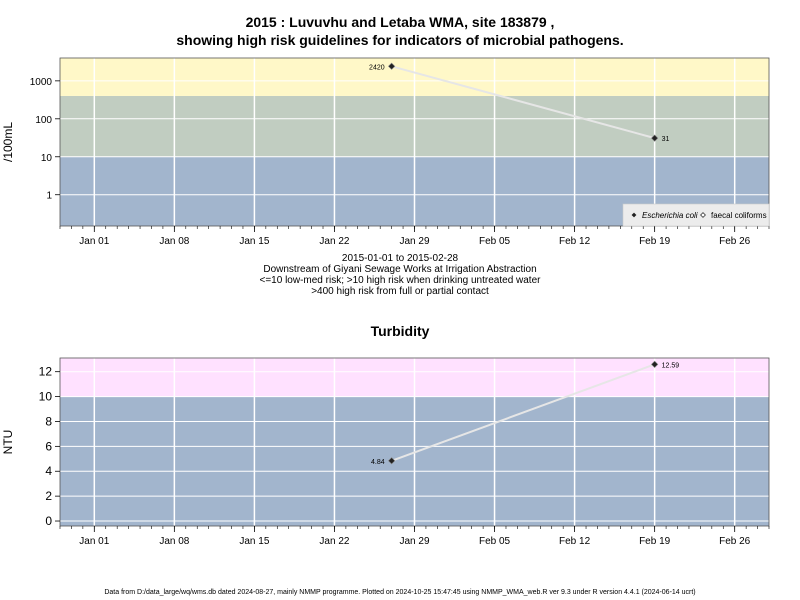 This screenshot has height=600, width=800. What do you see at coordinates (400, 331) in the screenshot?
I see `turbidity-title: Turbidity` at bounding box center [400, 331].